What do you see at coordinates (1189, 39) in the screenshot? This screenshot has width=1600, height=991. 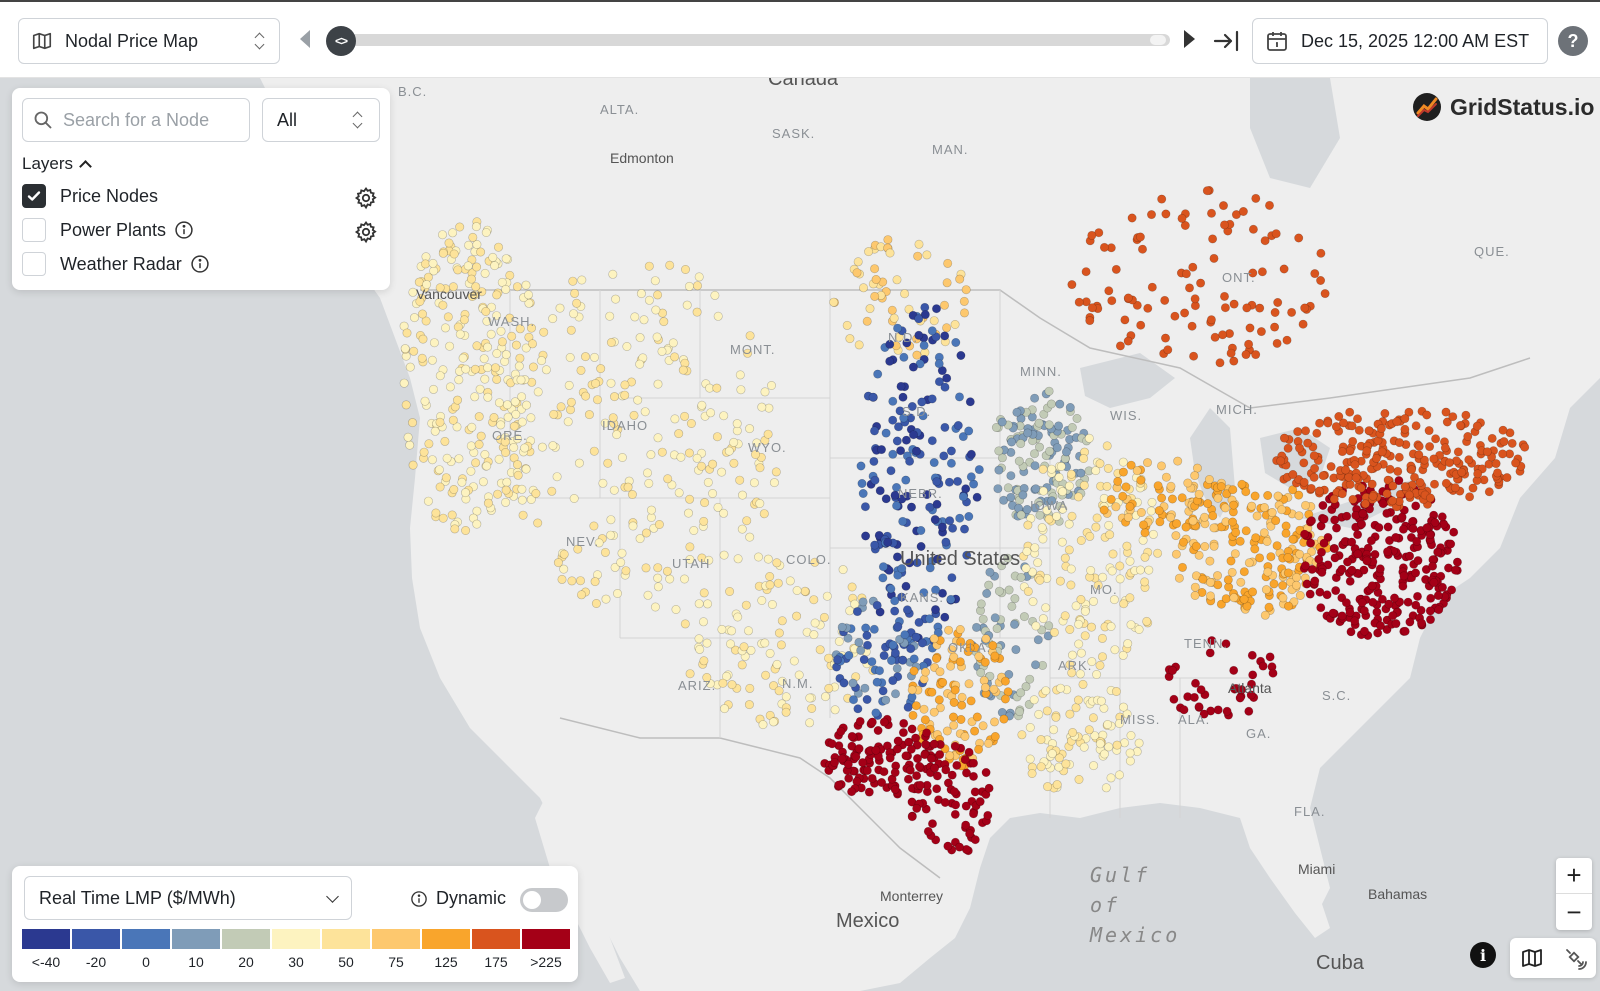 I see `step-forward-button` at bounding box center [1189, 39].